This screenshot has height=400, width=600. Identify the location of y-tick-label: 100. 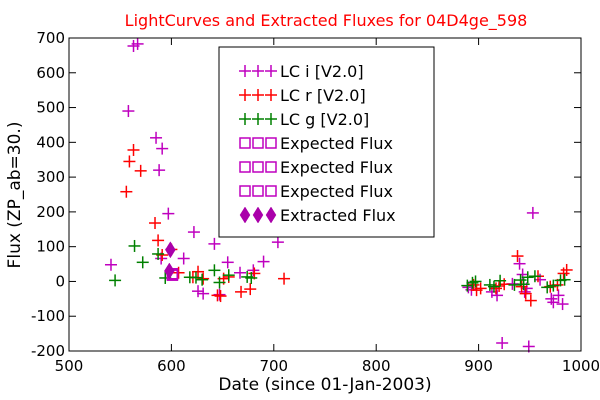
(50, 247).